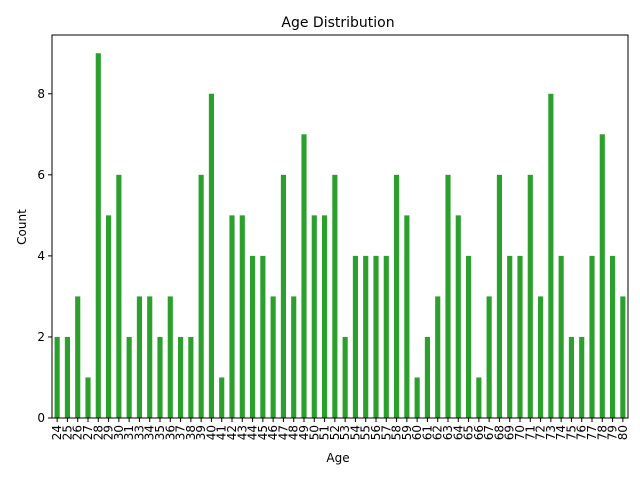 Image resolution: width=640 pixels, height=480 pixels. Describe the element at coordinates (78, 432) in the screenshot. I see `x-tick-label: 26` at that location.